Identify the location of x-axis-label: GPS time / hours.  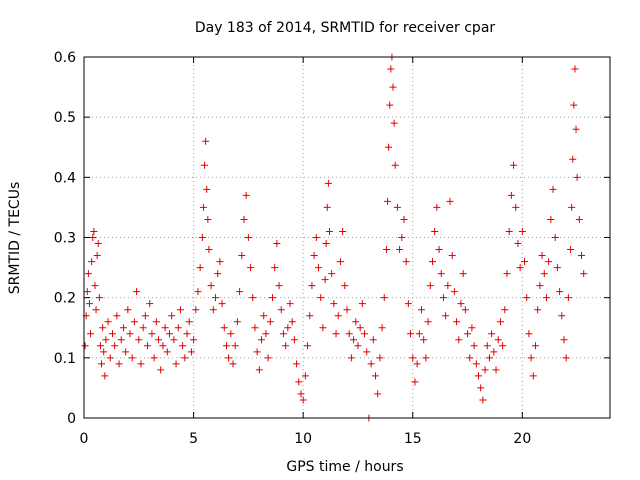
(344, 467).